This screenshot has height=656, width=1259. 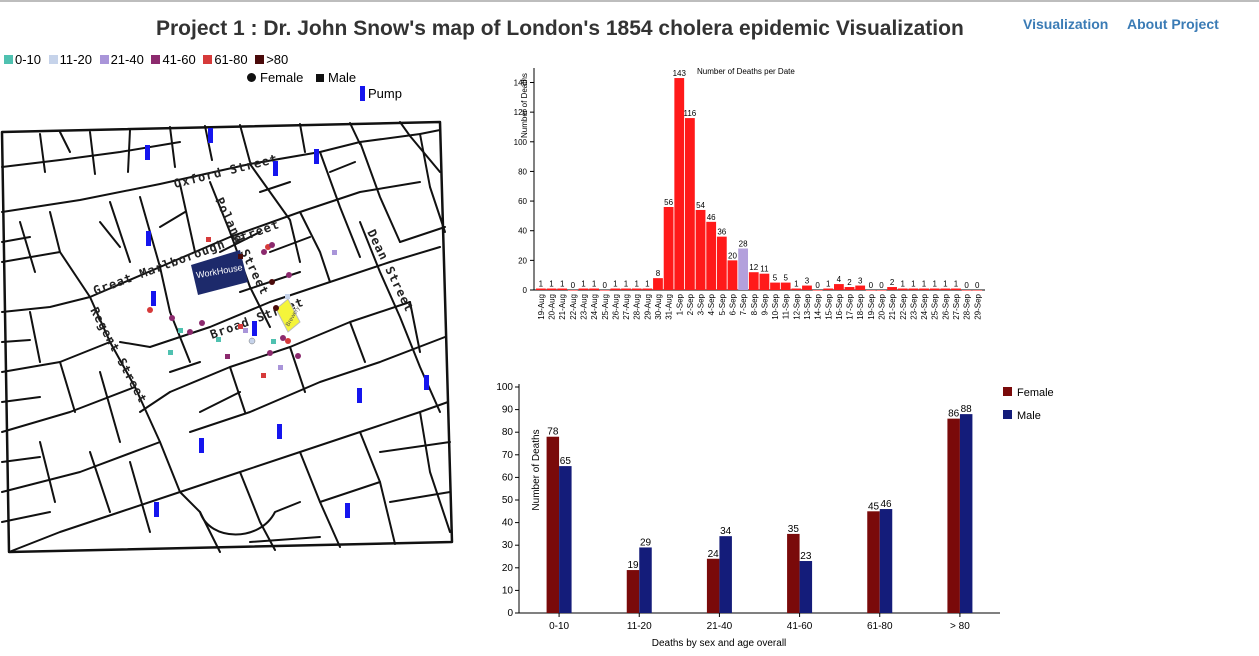 What do you see at coordinates (288, 315) in the screenshot?
I see `brewery: Brewery` at bounding box center [288, 315].